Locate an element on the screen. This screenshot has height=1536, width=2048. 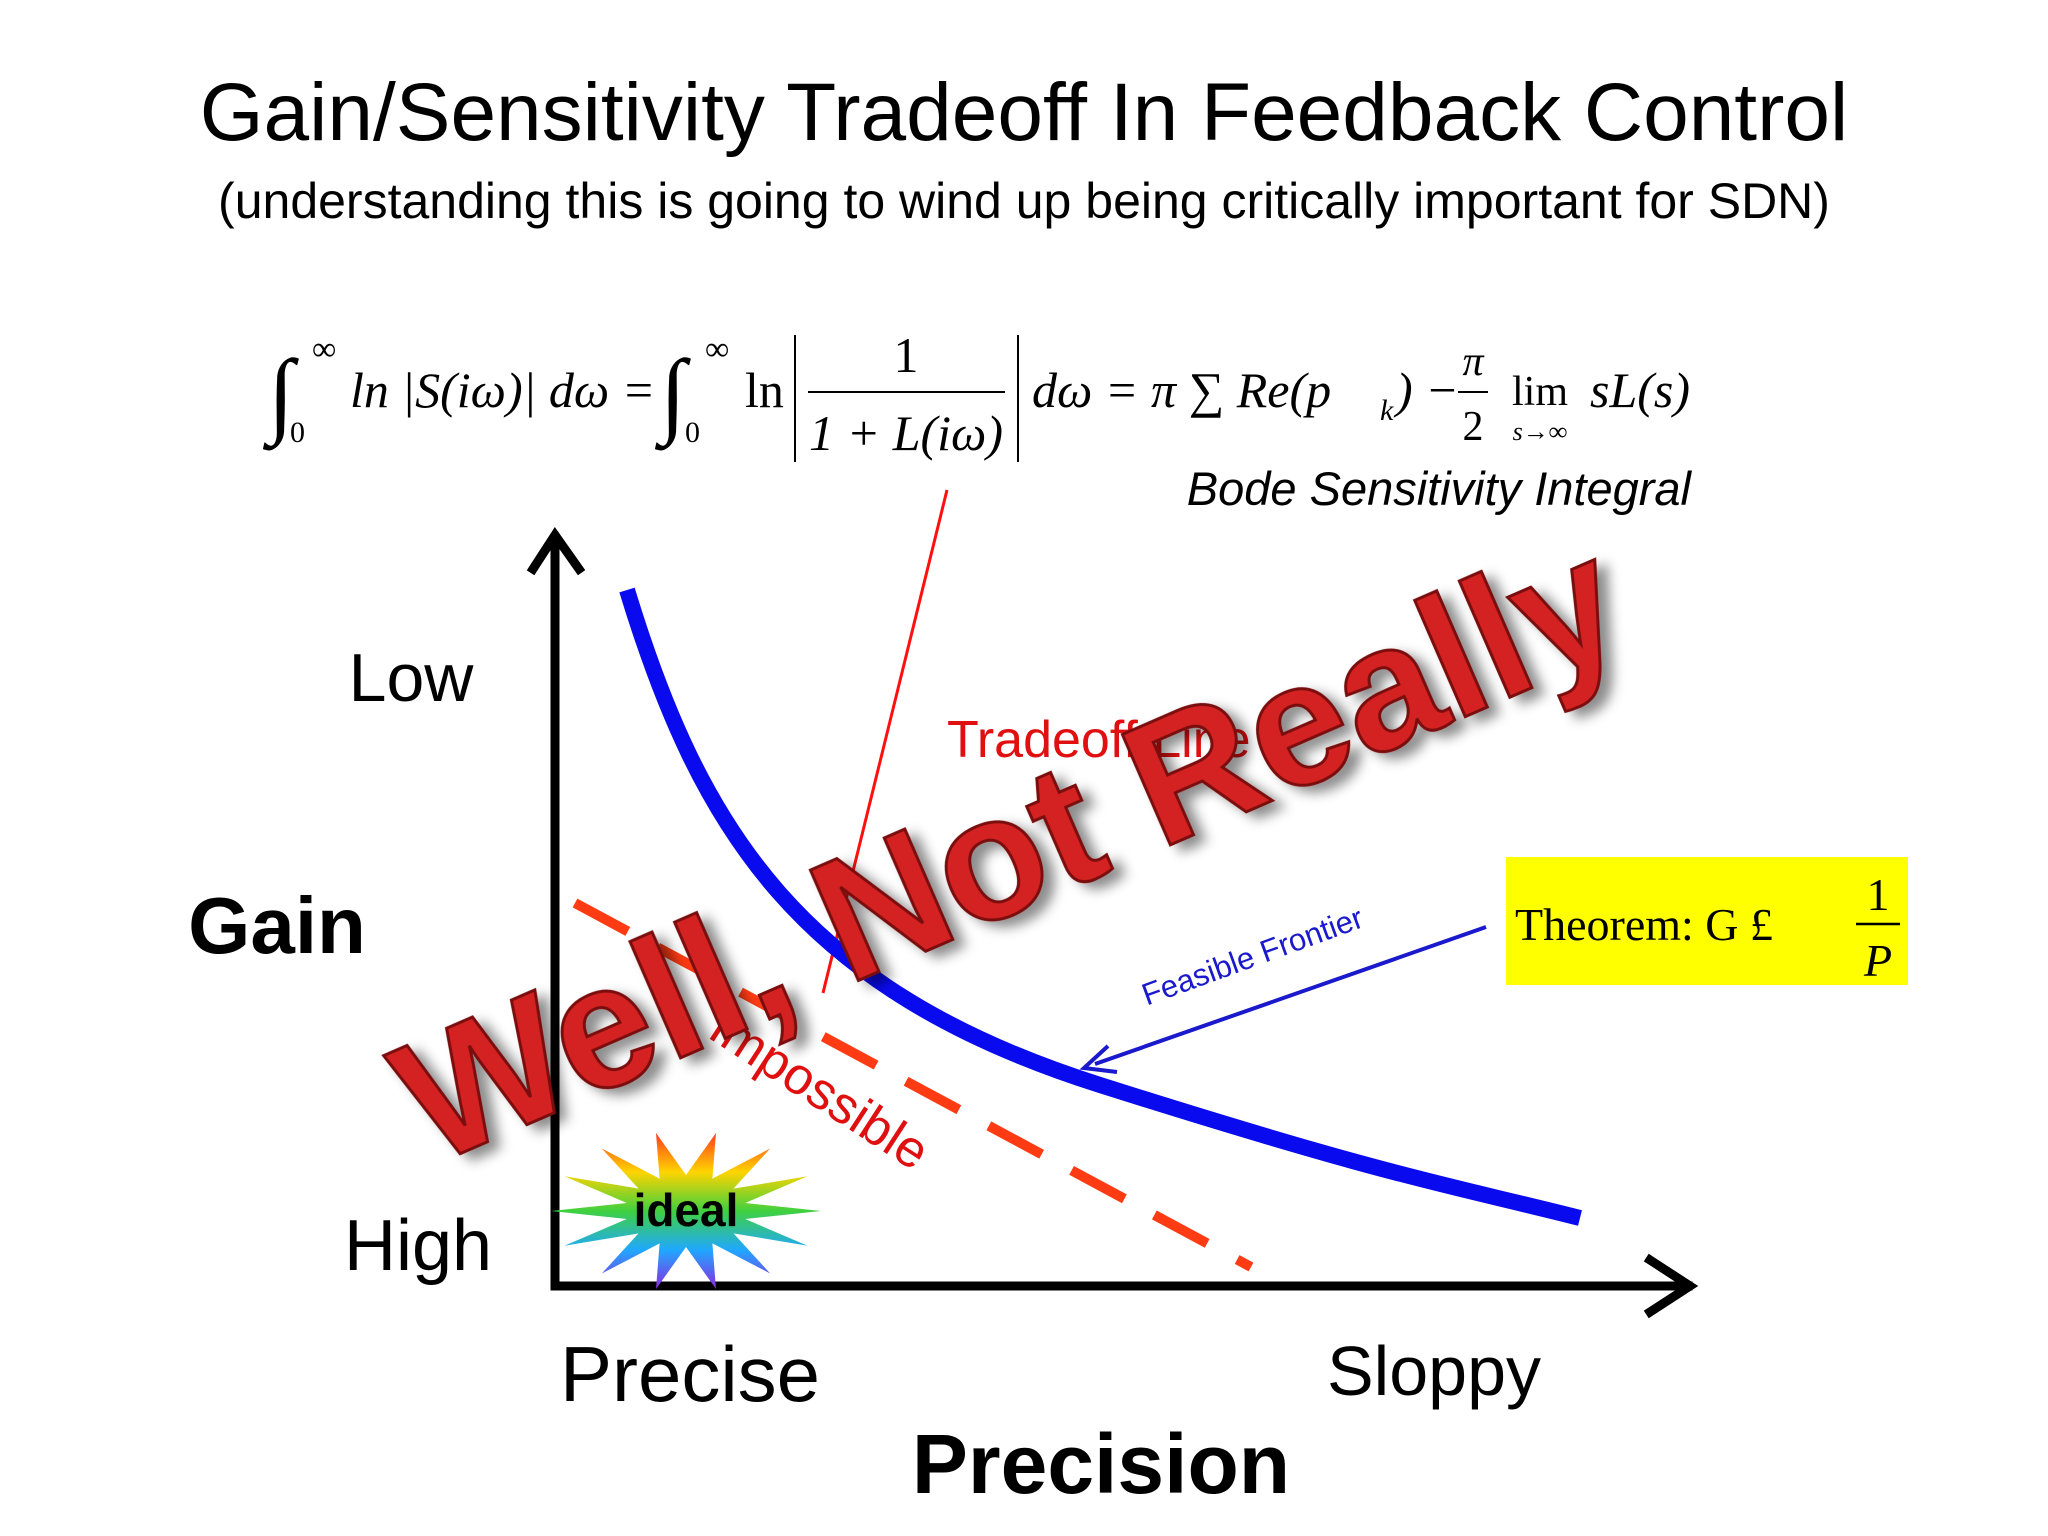
equation-part: lim is located at coordinates (1540, 392).